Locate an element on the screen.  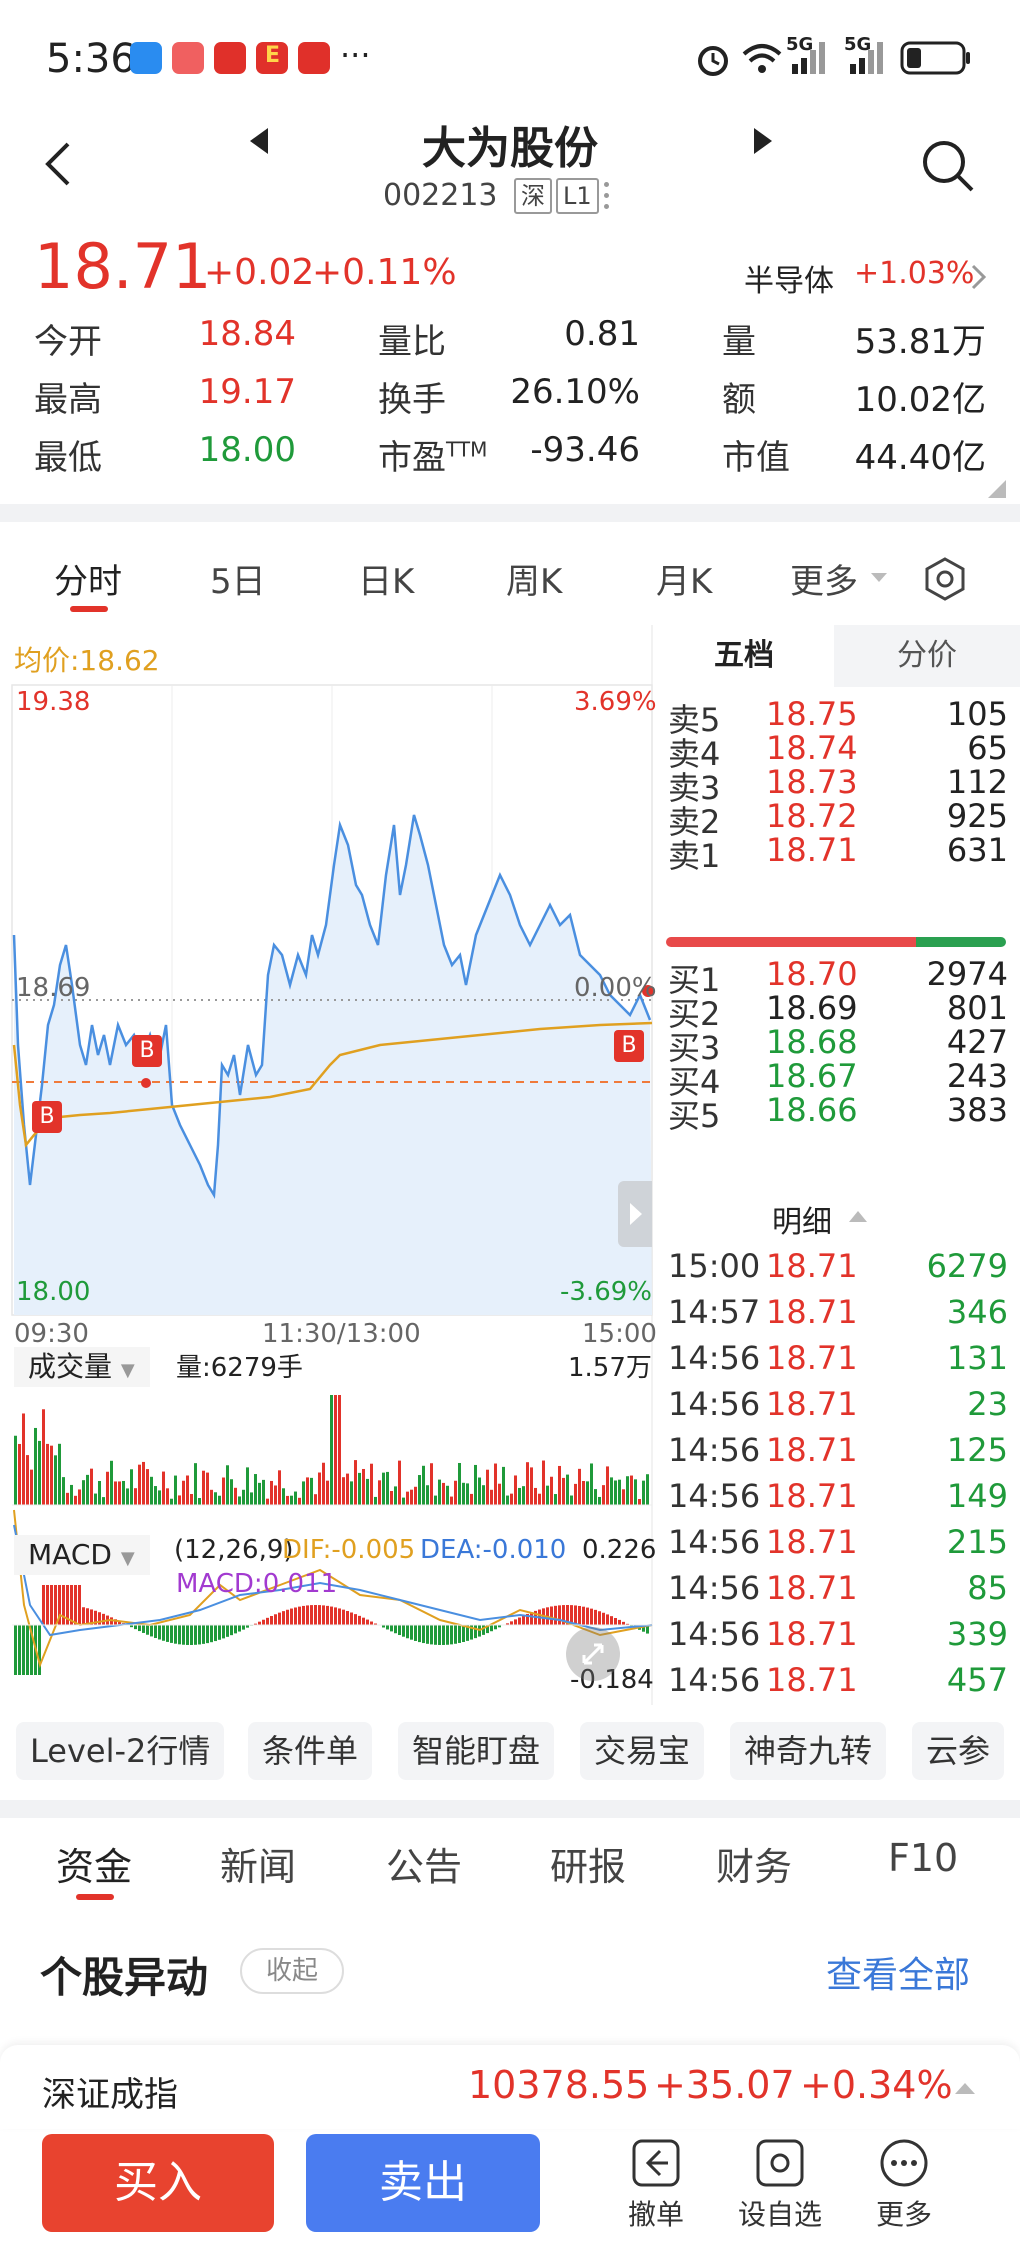
tab-price-distribution: 分价 is located at coordinates (927, 655).